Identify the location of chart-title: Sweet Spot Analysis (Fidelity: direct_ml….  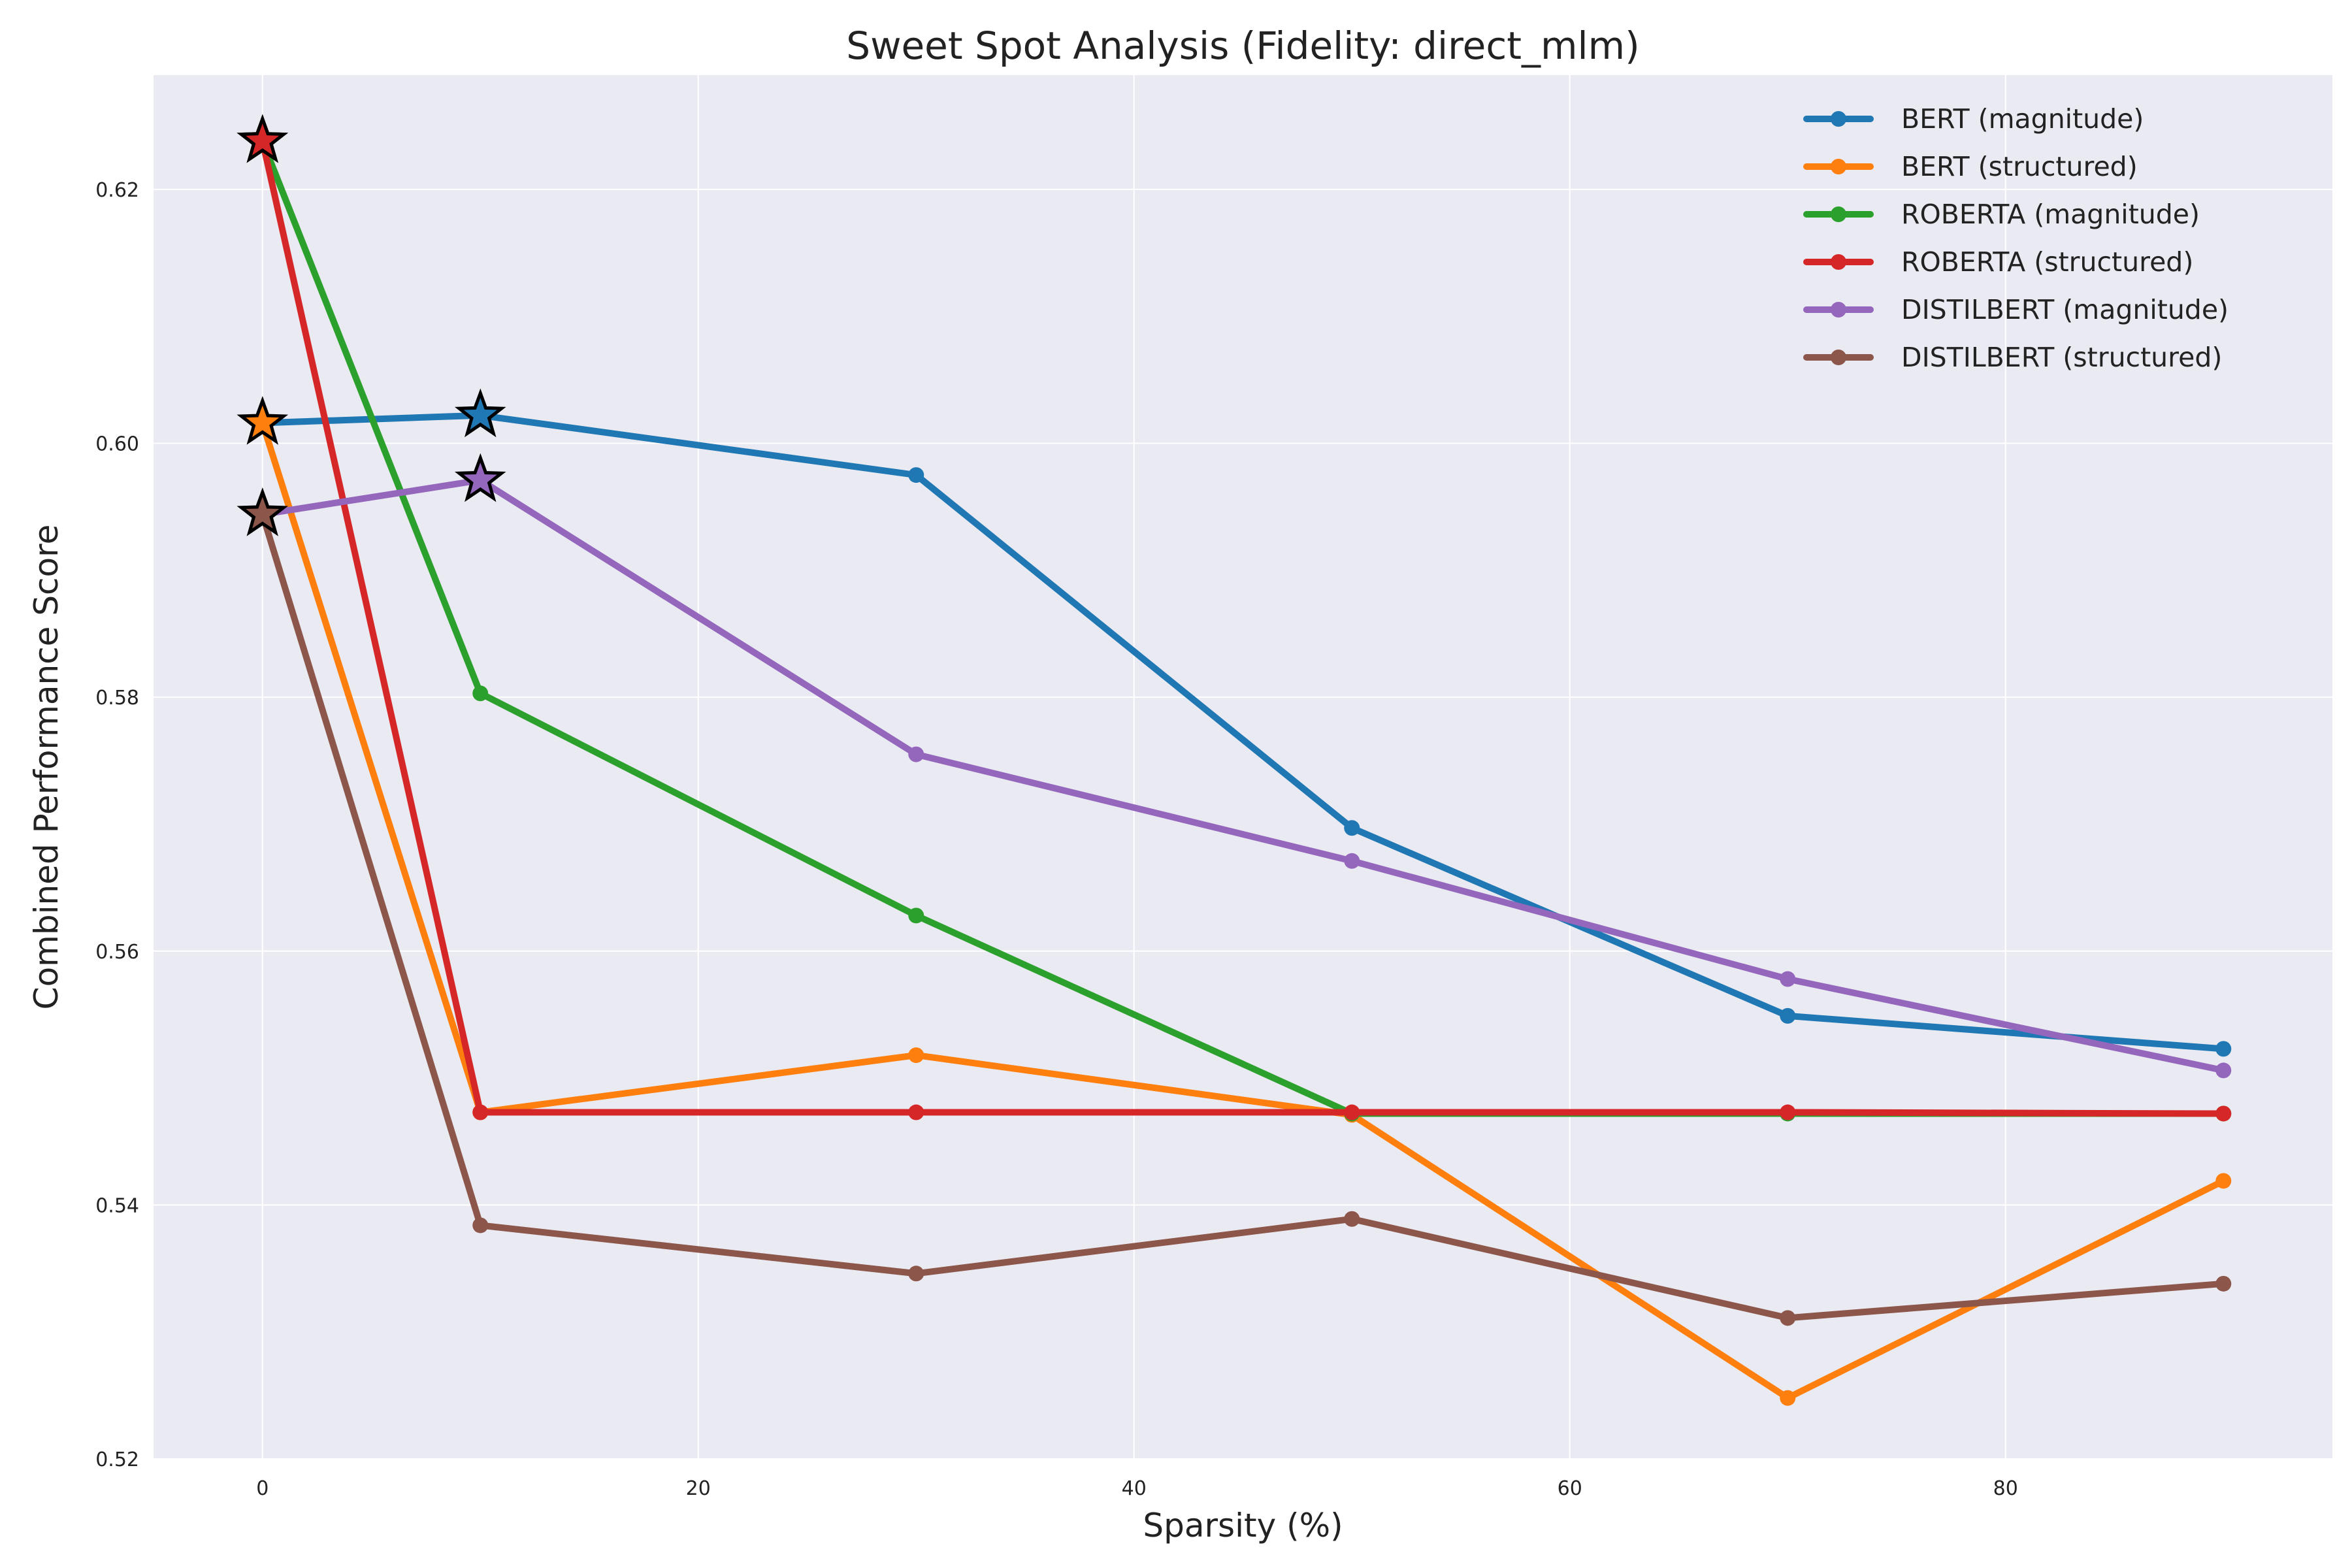
(1243, 46).